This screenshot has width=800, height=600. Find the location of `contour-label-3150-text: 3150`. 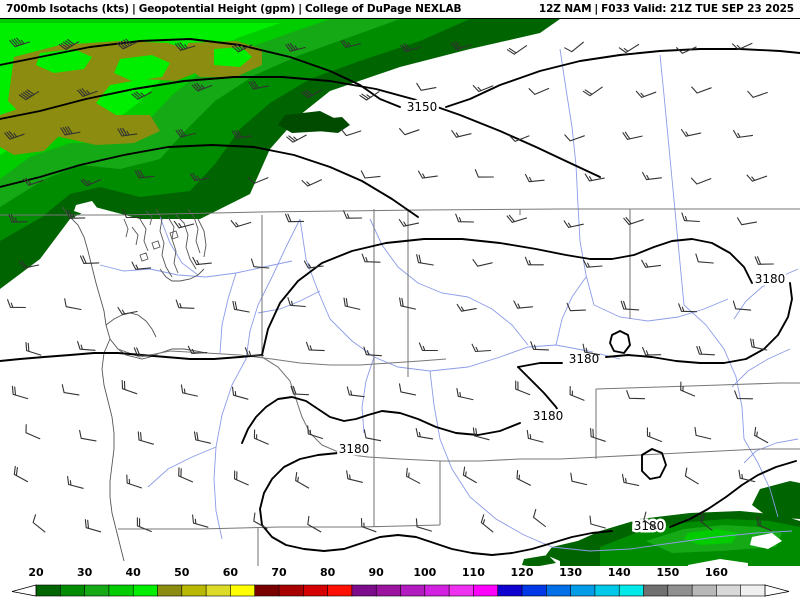

contour-label-3150-text: 3150 is located at coordinates (422, 107).